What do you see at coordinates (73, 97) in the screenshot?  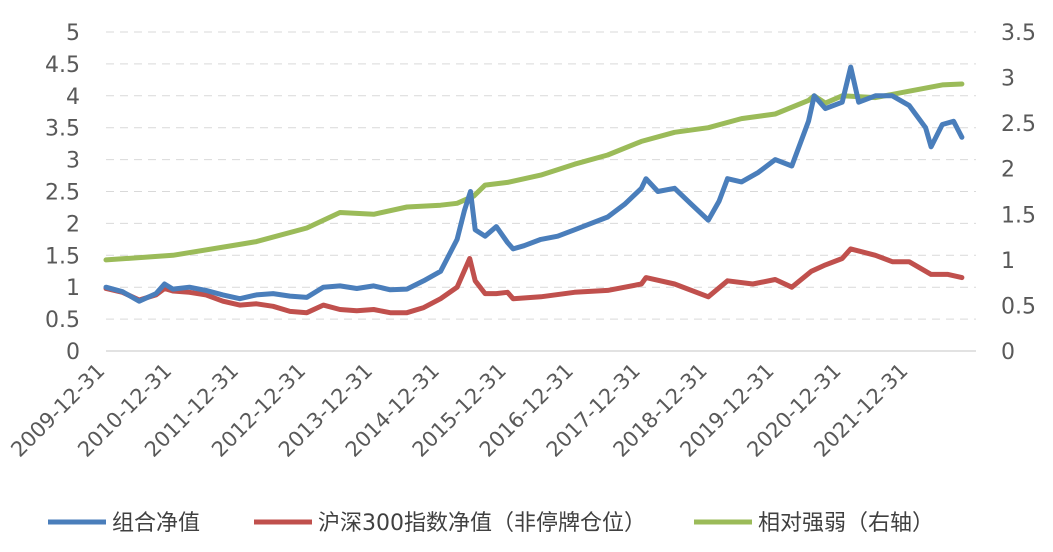 I see `left-tick-label: 4` at bounding box center [73, 97].